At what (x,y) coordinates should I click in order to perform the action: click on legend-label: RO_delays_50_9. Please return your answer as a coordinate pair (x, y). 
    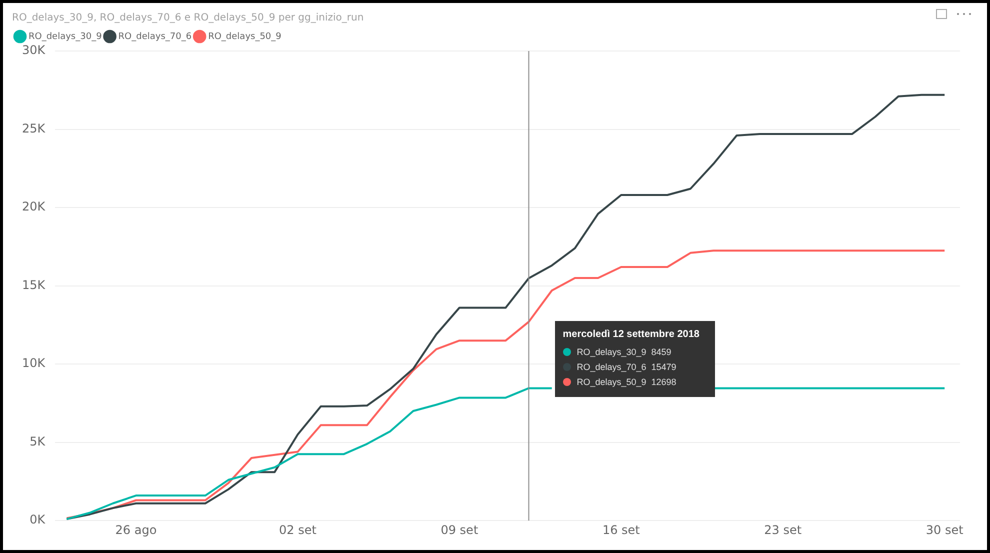
    Looking at the image, I should click on (245, 37).